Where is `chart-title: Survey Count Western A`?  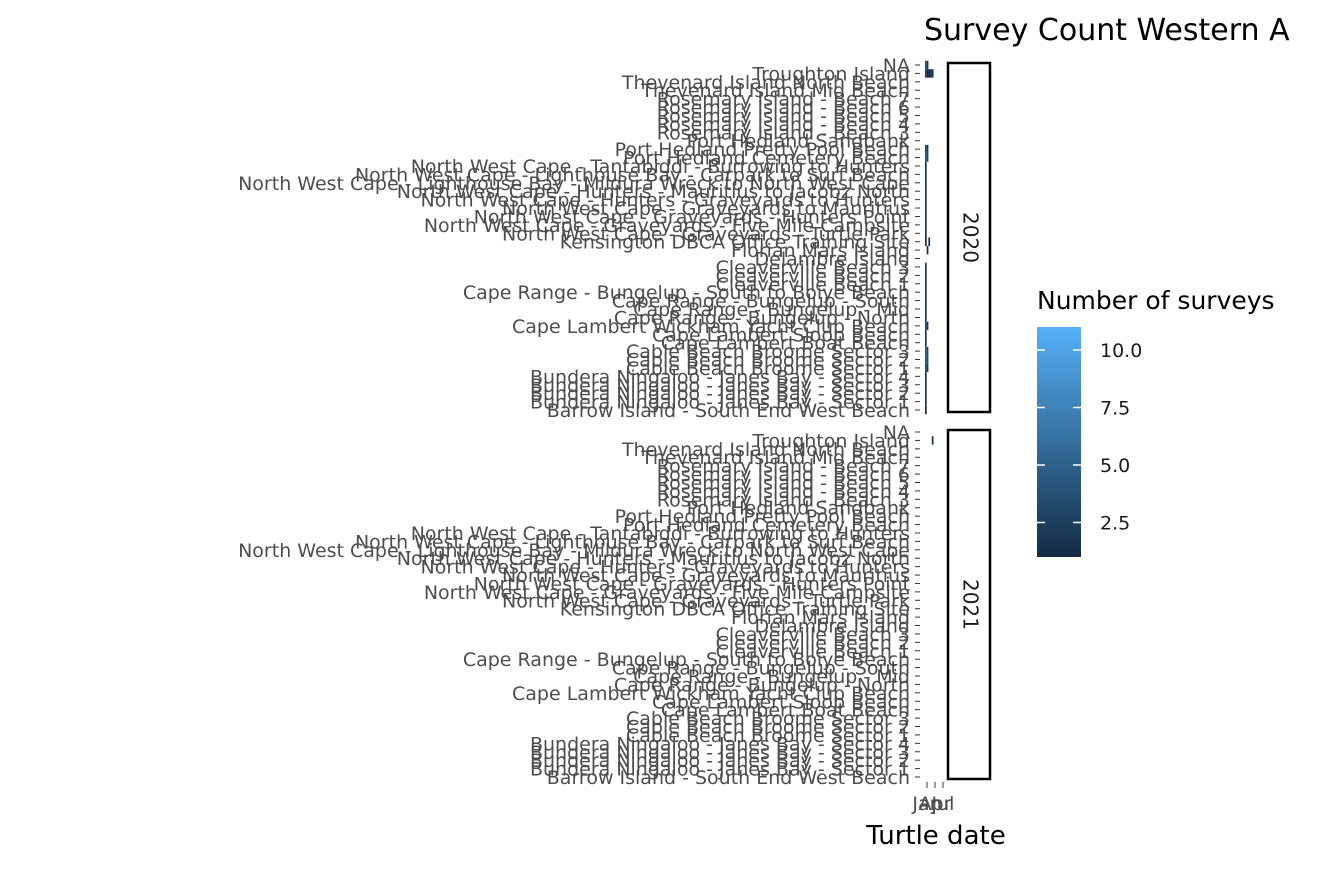 chart-title: Survey Count Western A is located at coordinates (1107, 30).